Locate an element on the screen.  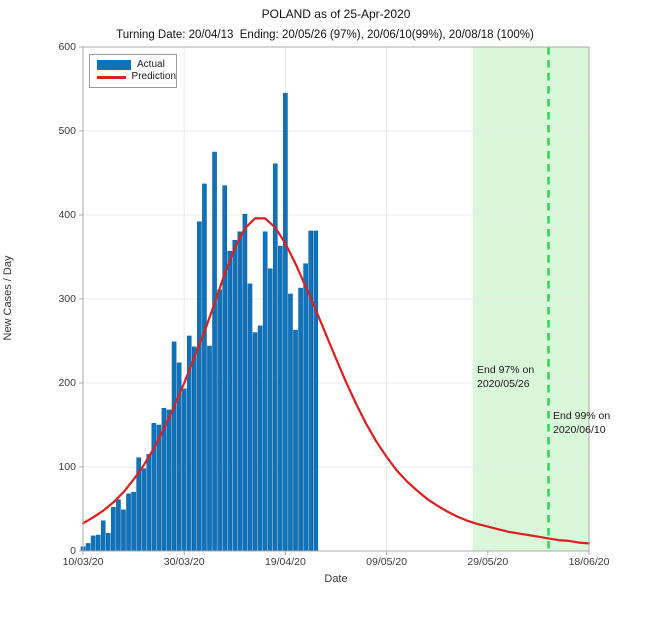
y-tick-label: 300 is located at coordinates (67, 299).